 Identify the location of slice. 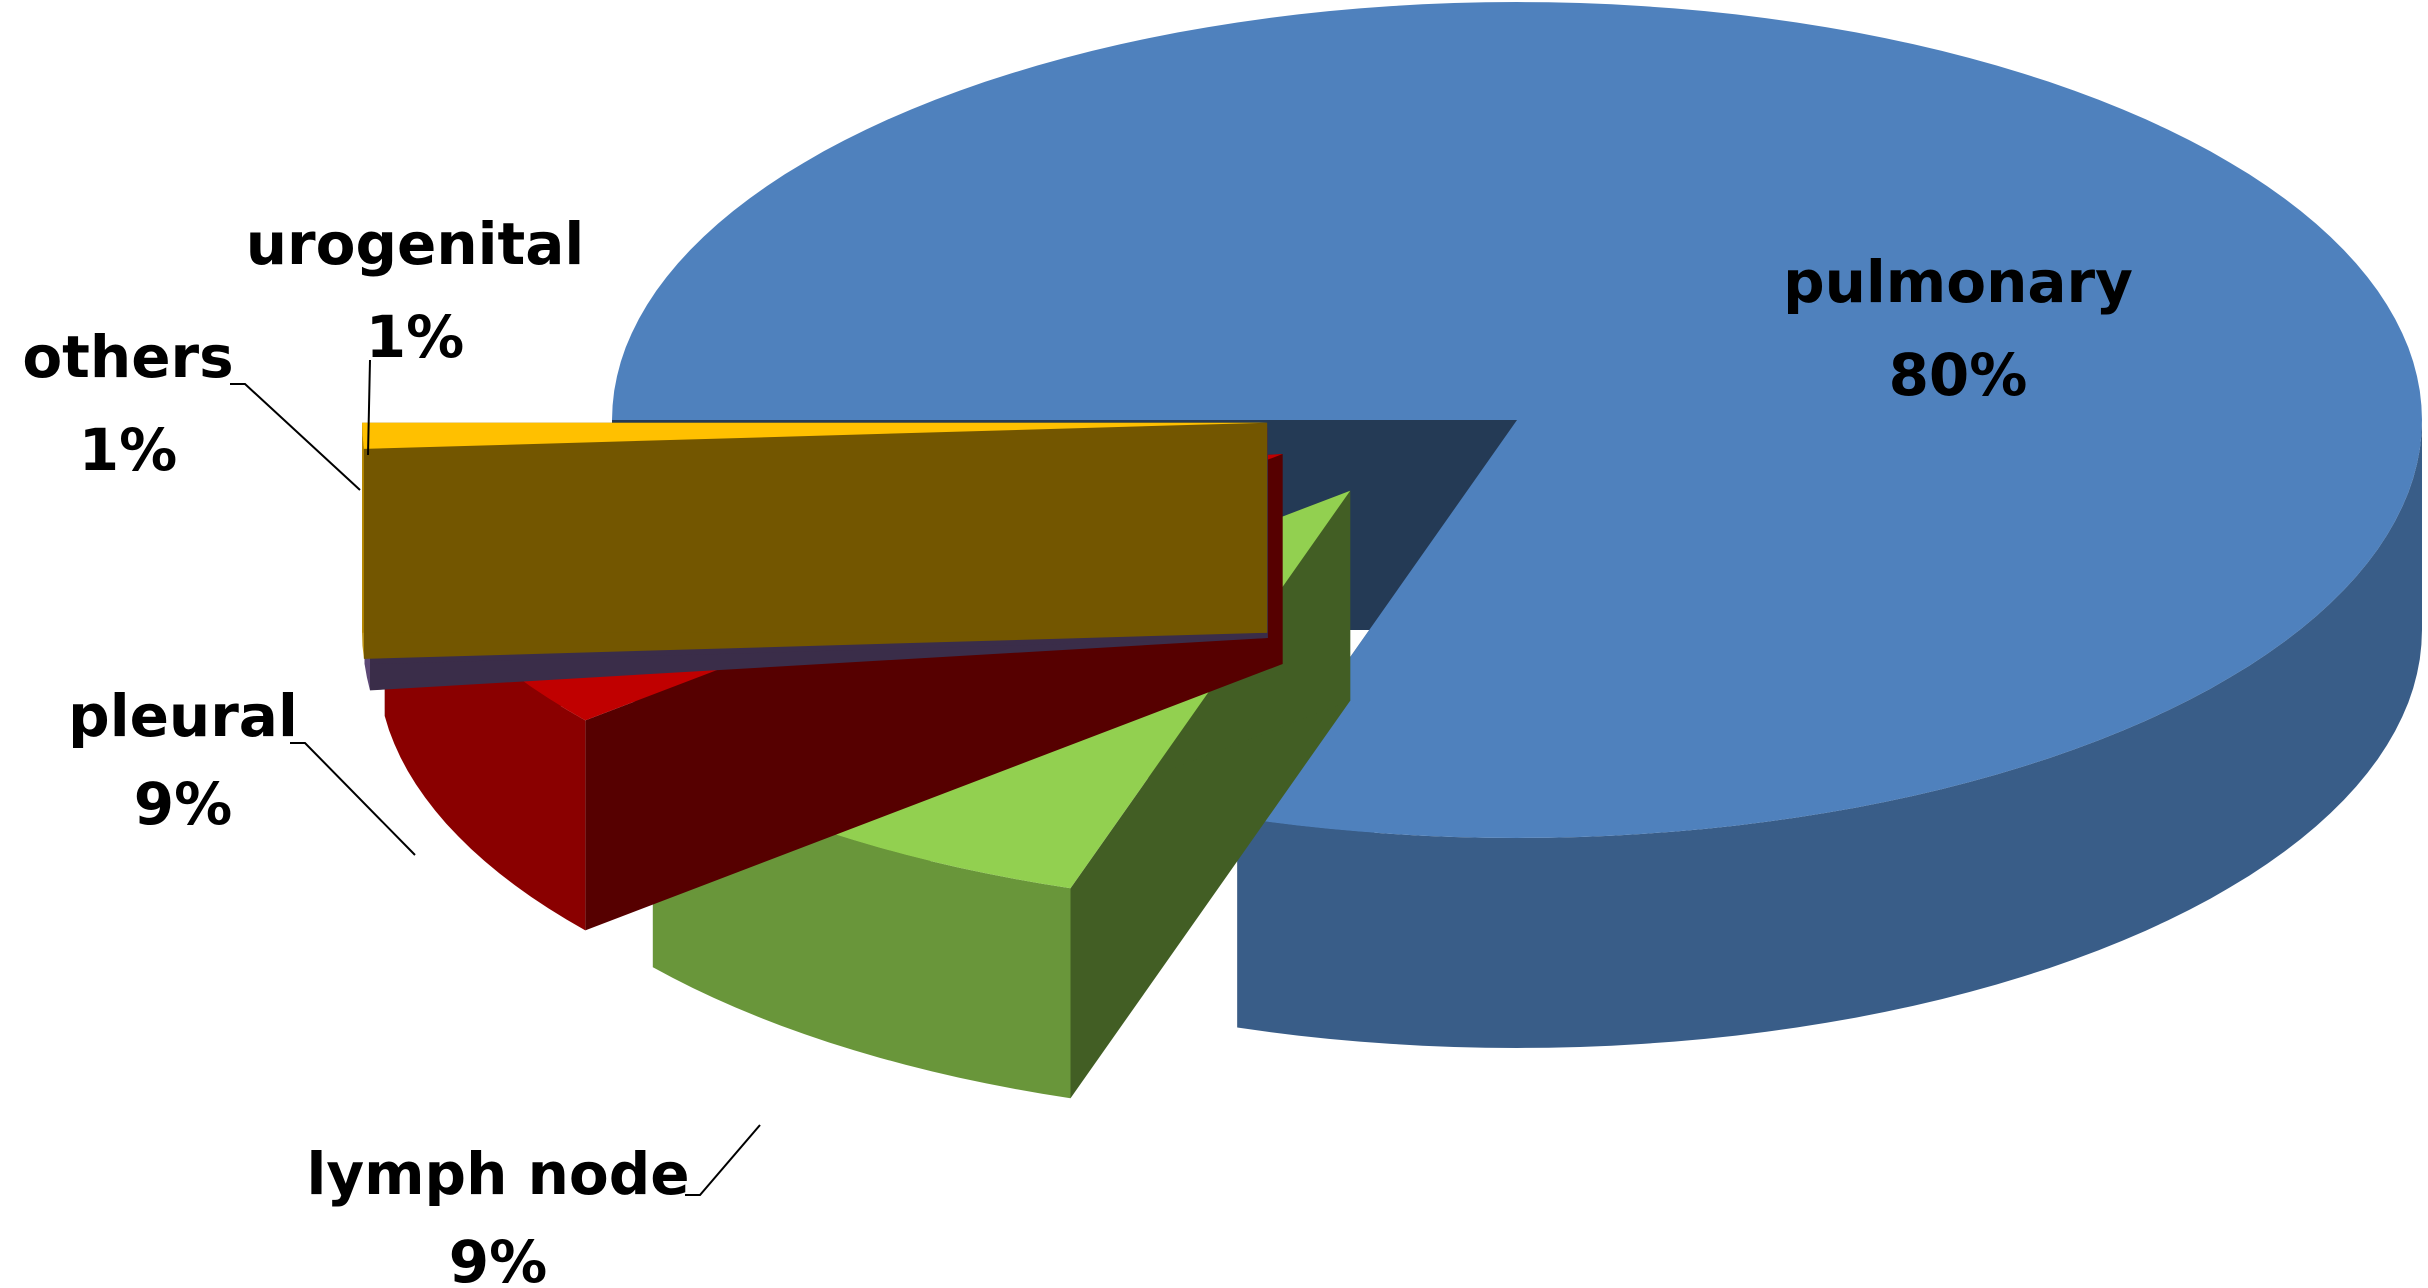
(815, 435).